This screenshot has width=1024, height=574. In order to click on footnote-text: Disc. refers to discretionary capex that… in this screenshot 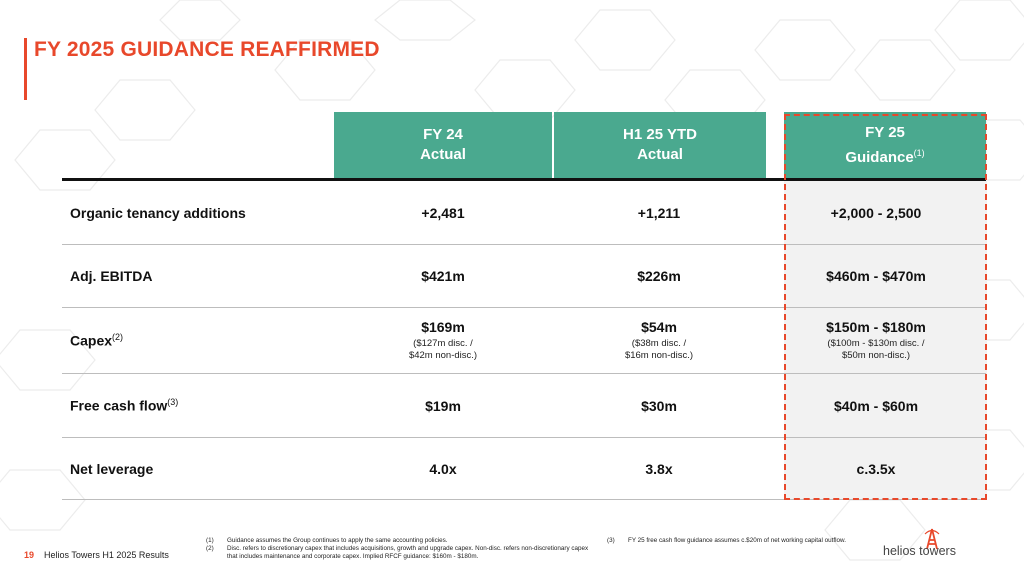, I will do `click(408, 552)`.